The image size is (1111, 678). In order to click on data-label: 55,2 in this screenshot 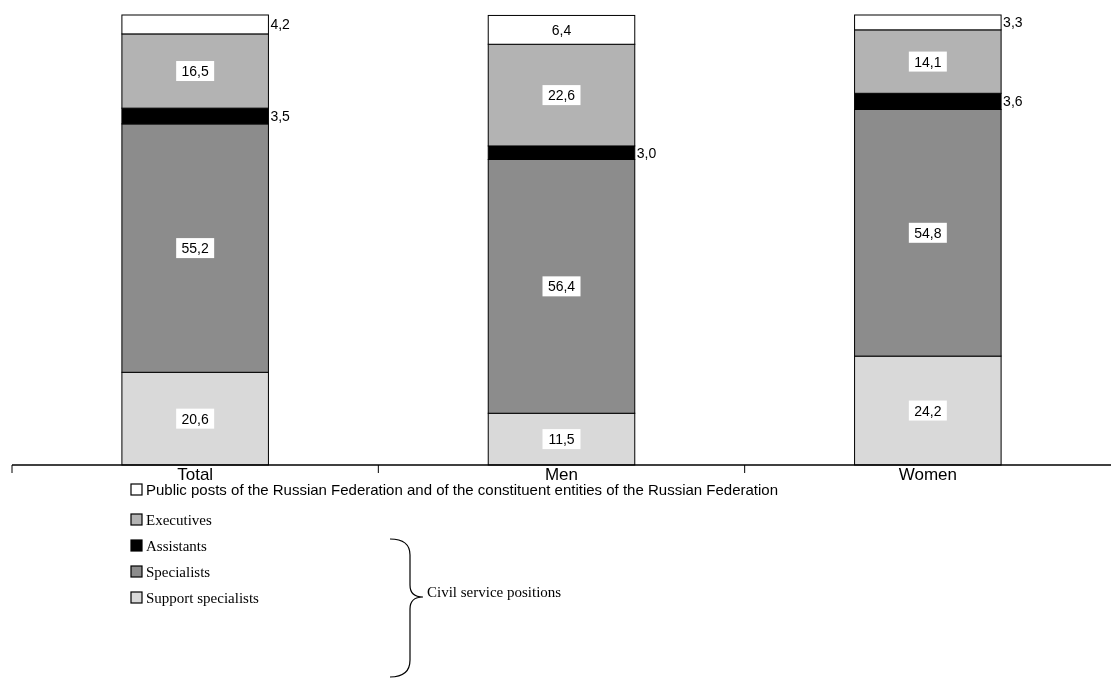, I will do `click(195, 248)`.